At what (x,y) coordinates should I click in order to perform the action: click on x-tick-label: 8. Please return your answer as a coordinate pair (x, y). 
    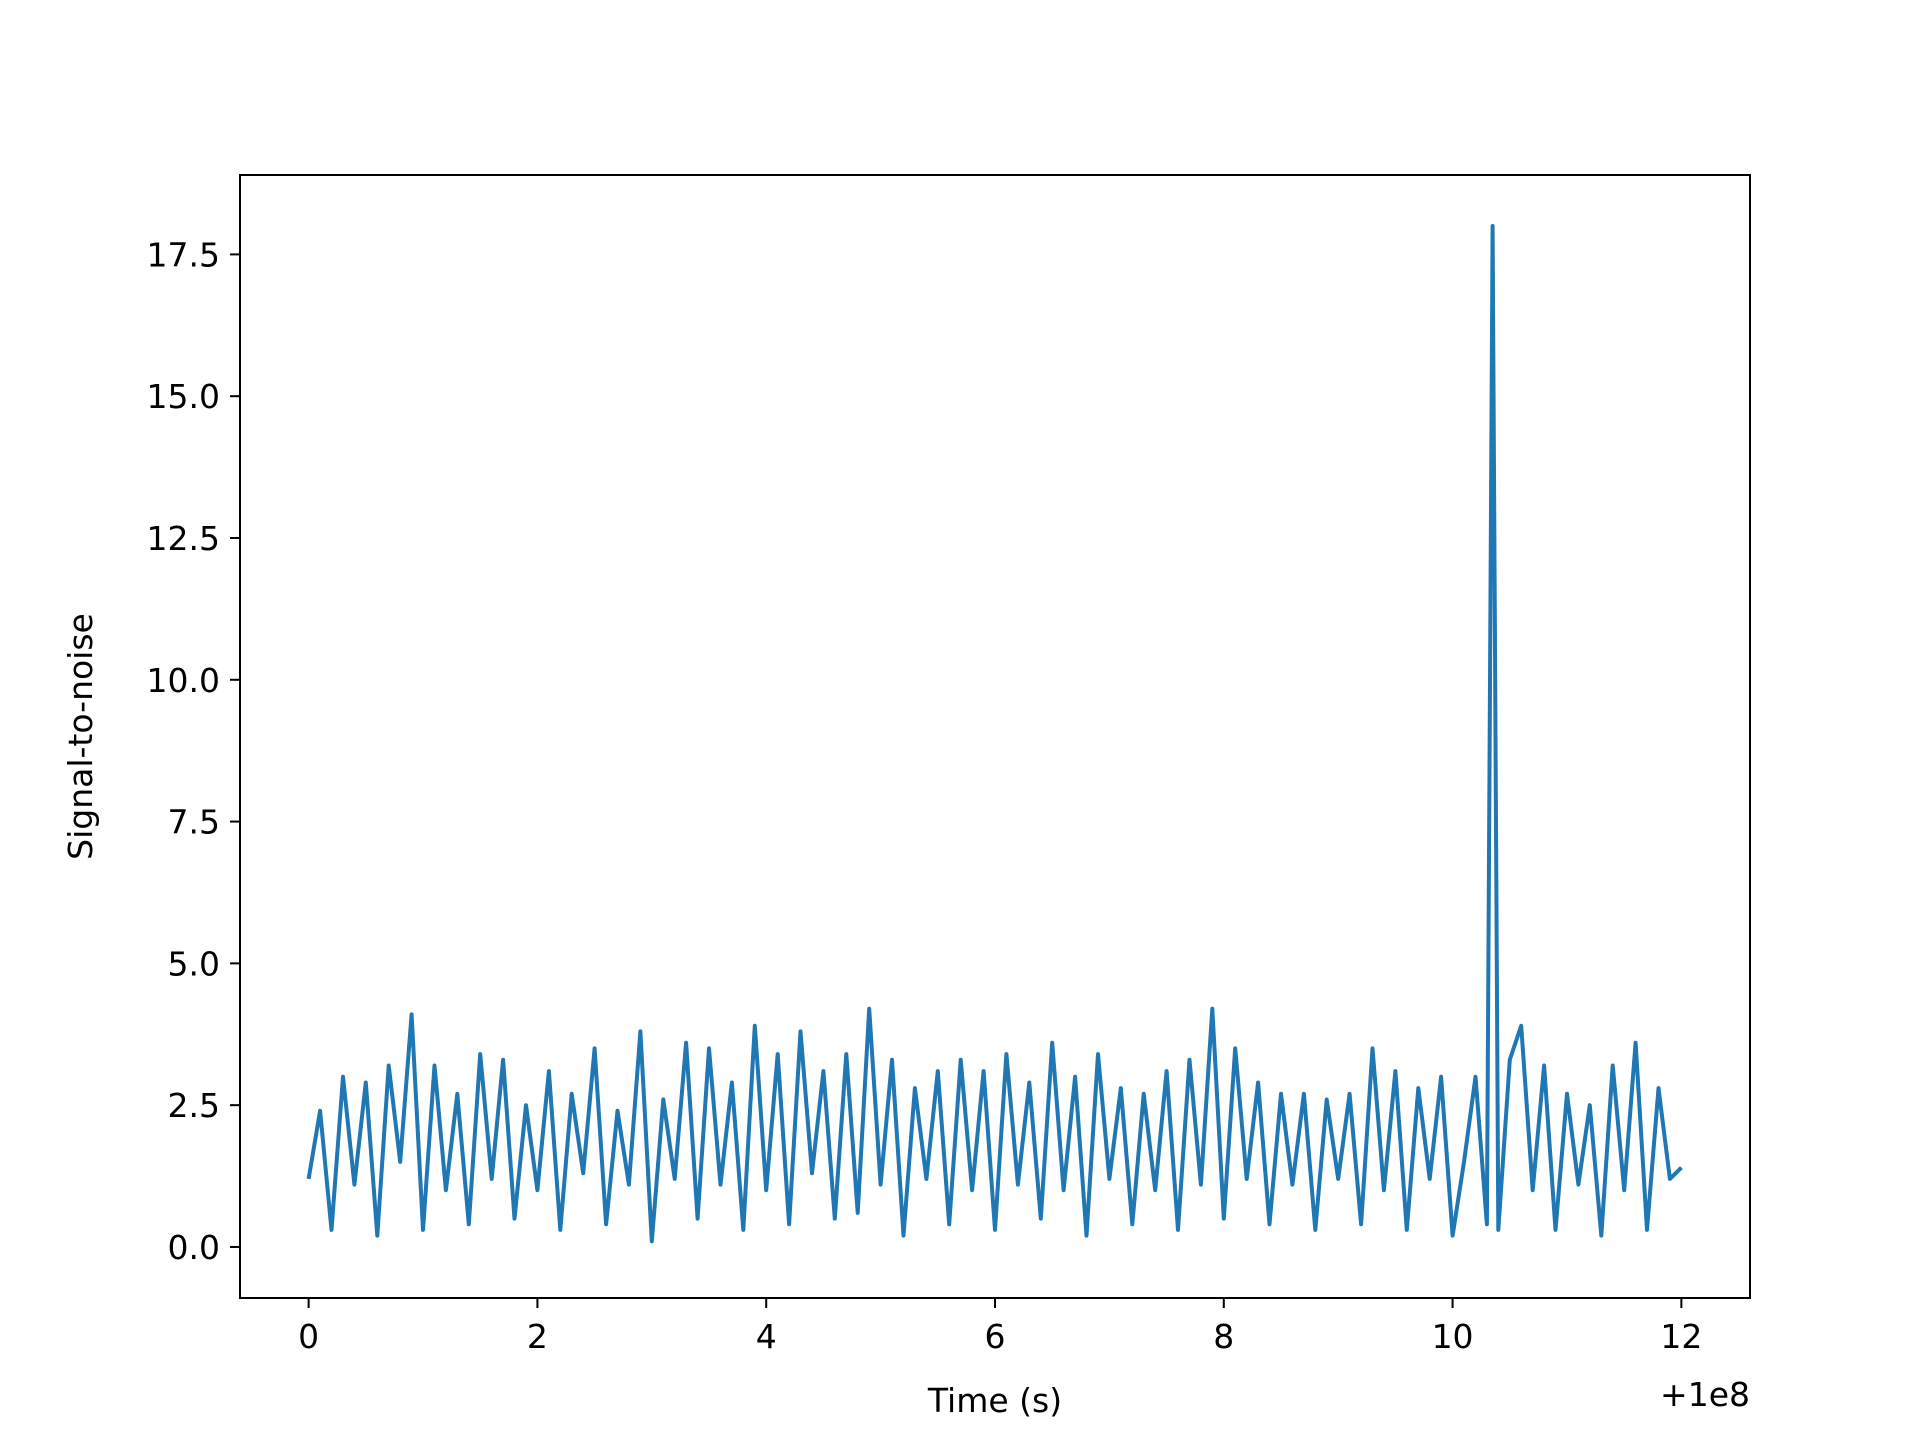
    Looking at the image, I should click on (1223, 1336).